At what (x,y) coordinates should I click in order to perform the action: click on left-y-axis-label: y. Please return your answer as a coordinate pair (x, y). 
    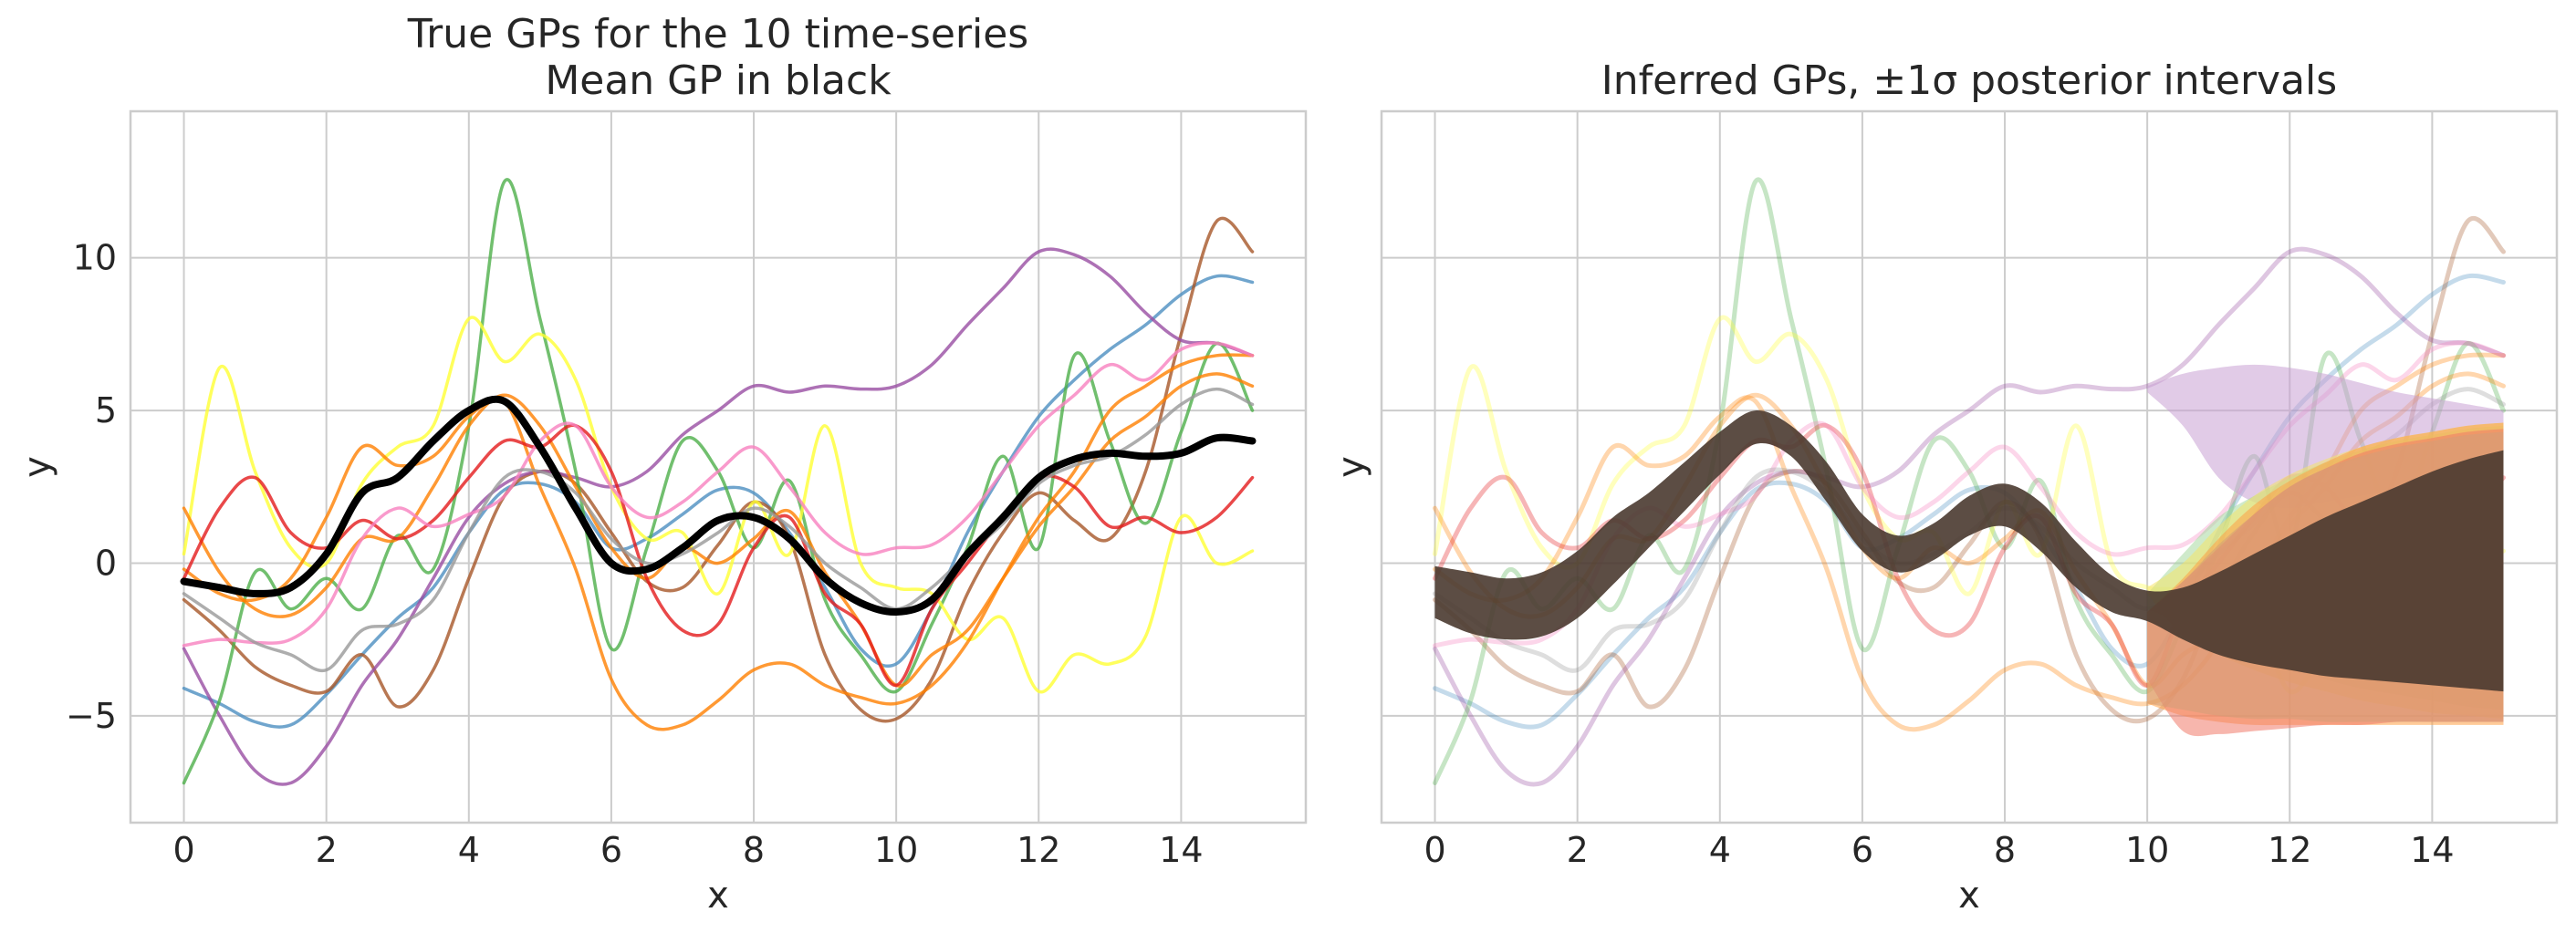
    Looking at the image, I should click on (37, 467).